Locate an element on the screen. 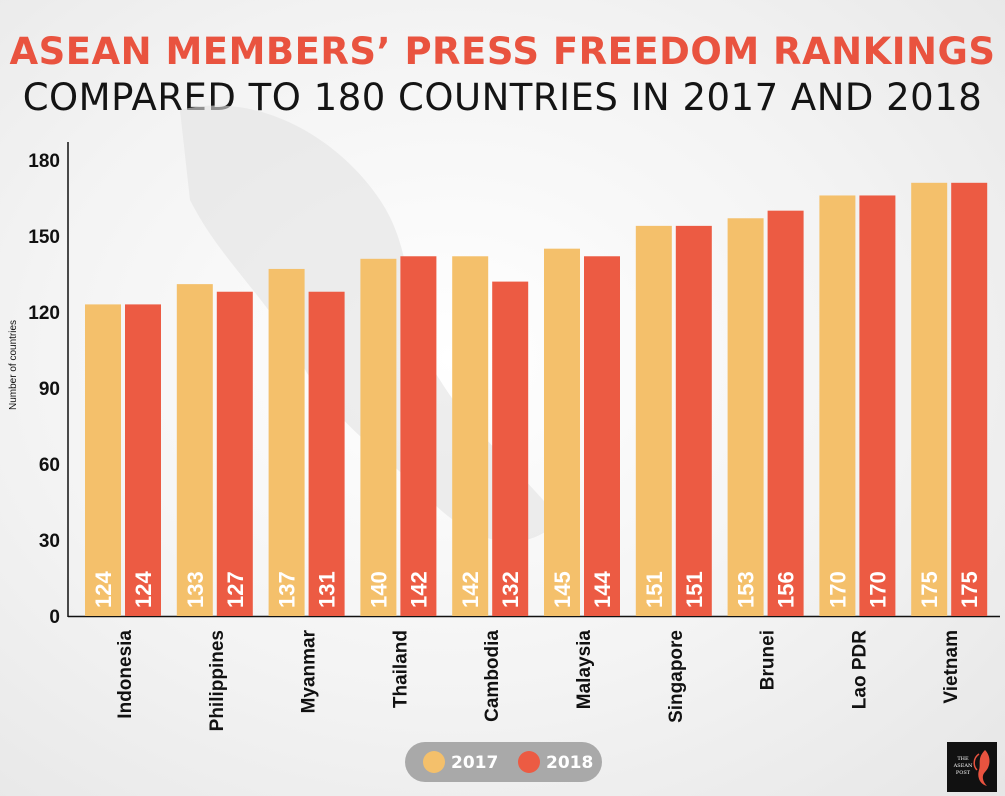 The width and height of the screenshot is (1005, 796). x-tick-label: Malaysia is located at coordinates (584, 670).